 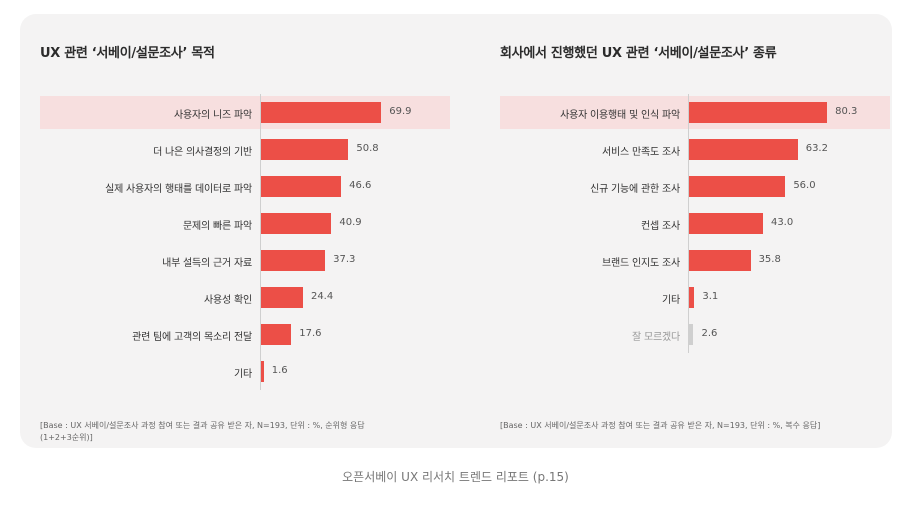 I want to click on chart-title: 회사에서 진행했던 UX 관련 ‘서베이/설문조사’ 종류, so click(x=638, y=53).